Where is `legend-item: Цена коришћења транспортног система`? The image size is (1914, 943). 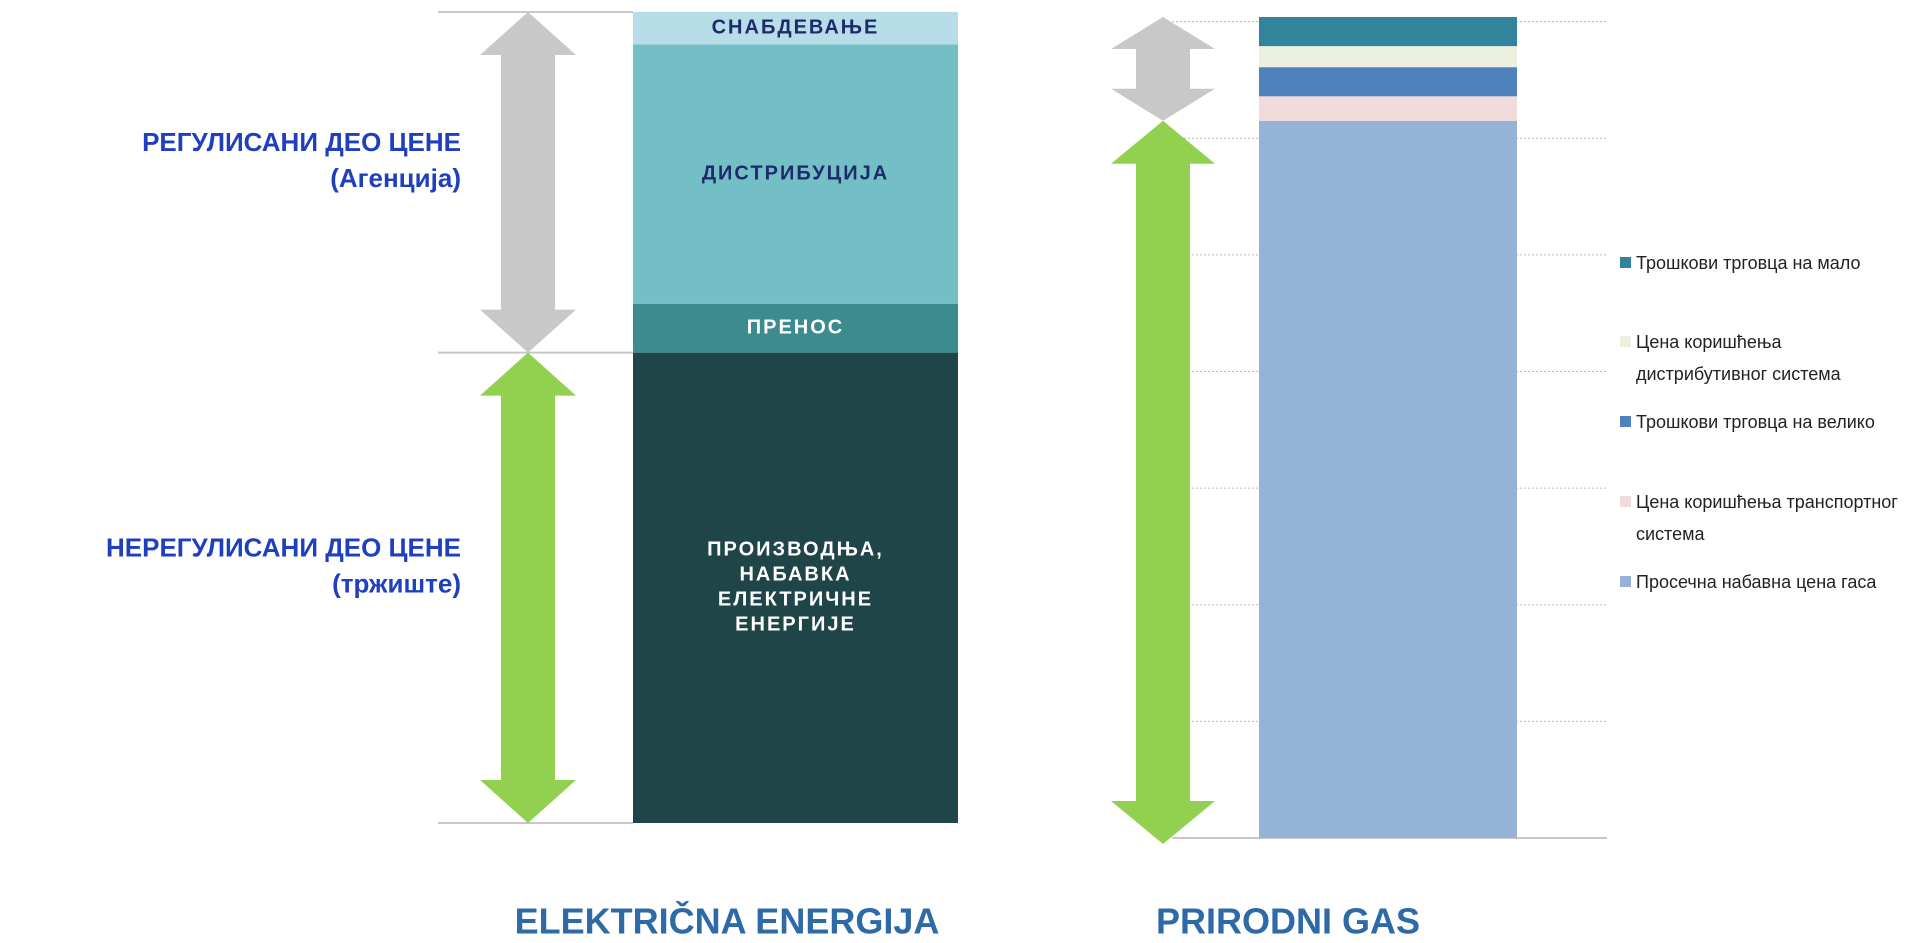 legend-item: Цена коришћења транспортног система is located at coordinates (1767, 518).